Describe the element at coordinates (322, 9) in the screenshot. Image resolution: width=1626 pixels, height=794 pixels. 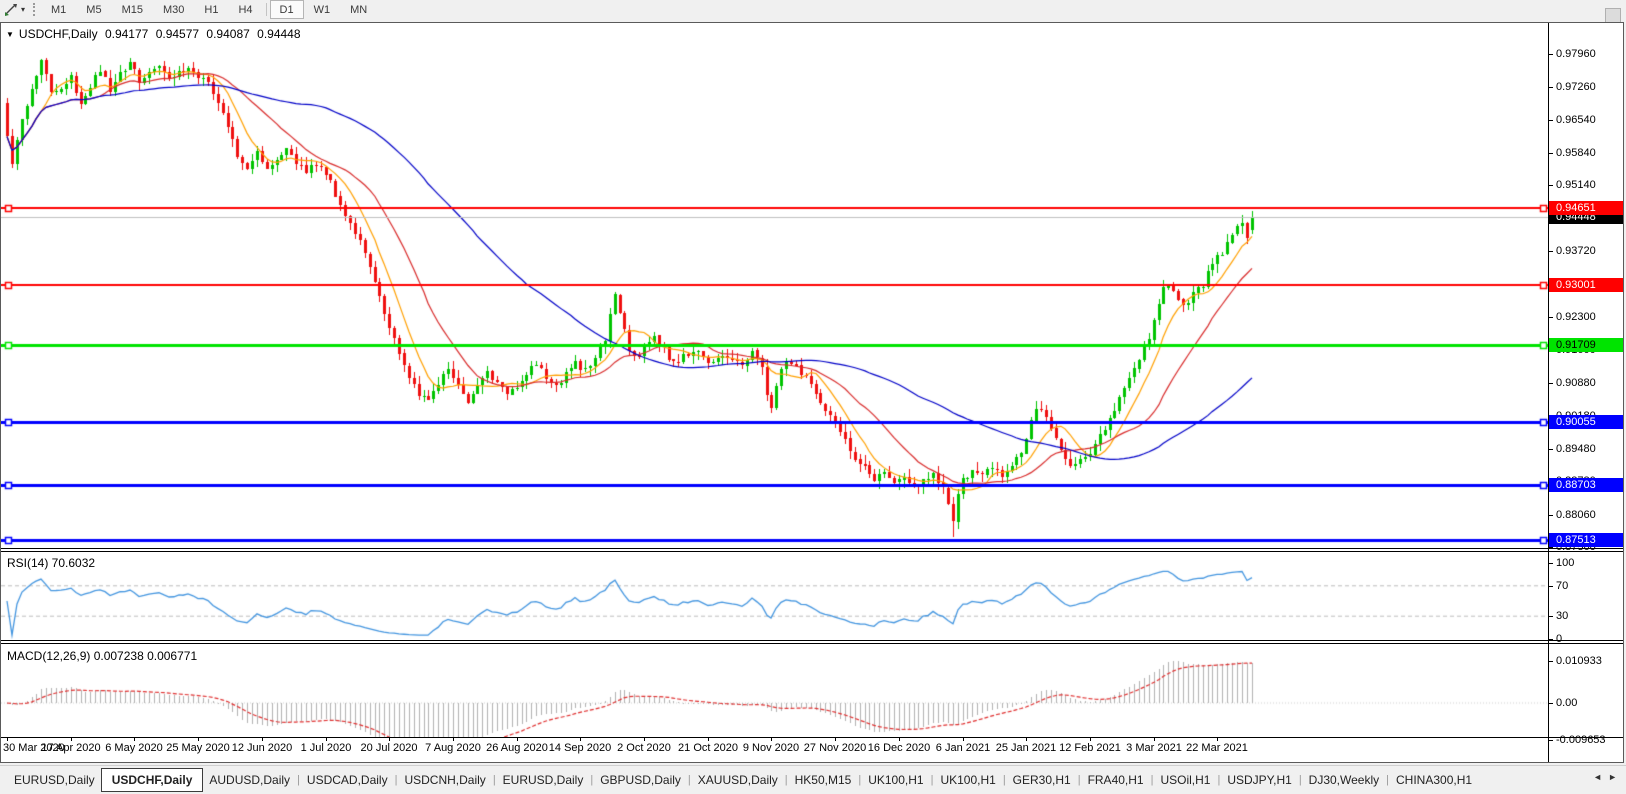
I see `timeframe-button-w1: W1` at that location.